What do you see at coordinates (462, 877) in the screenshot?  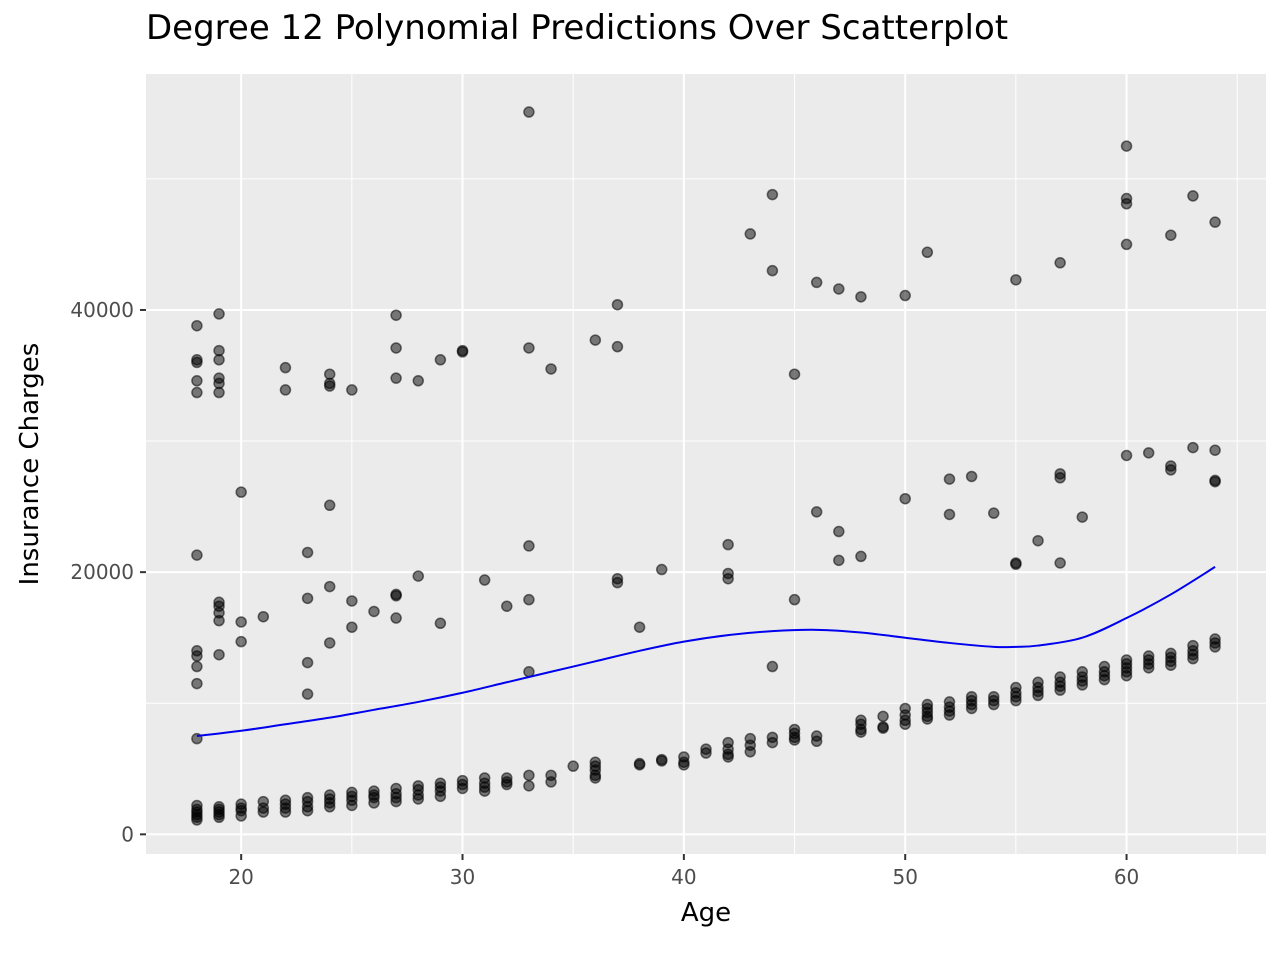 I see `x-tick-label: 30` at bounding box center [462, 877].